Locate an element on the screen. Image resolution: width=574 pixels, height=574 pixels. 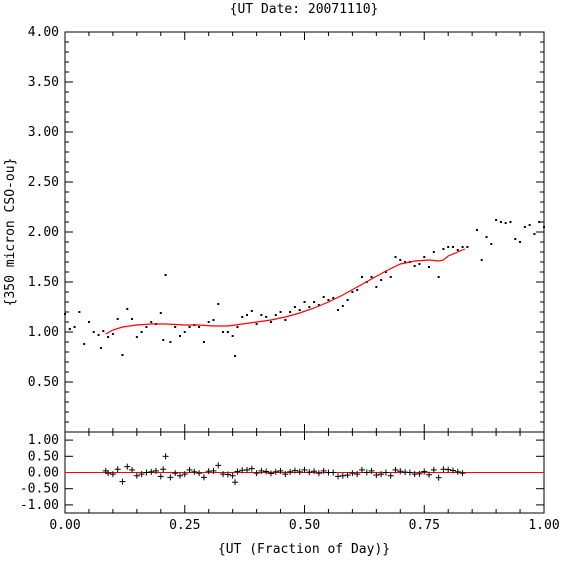
residual-points is located at coordinates (284, 469).